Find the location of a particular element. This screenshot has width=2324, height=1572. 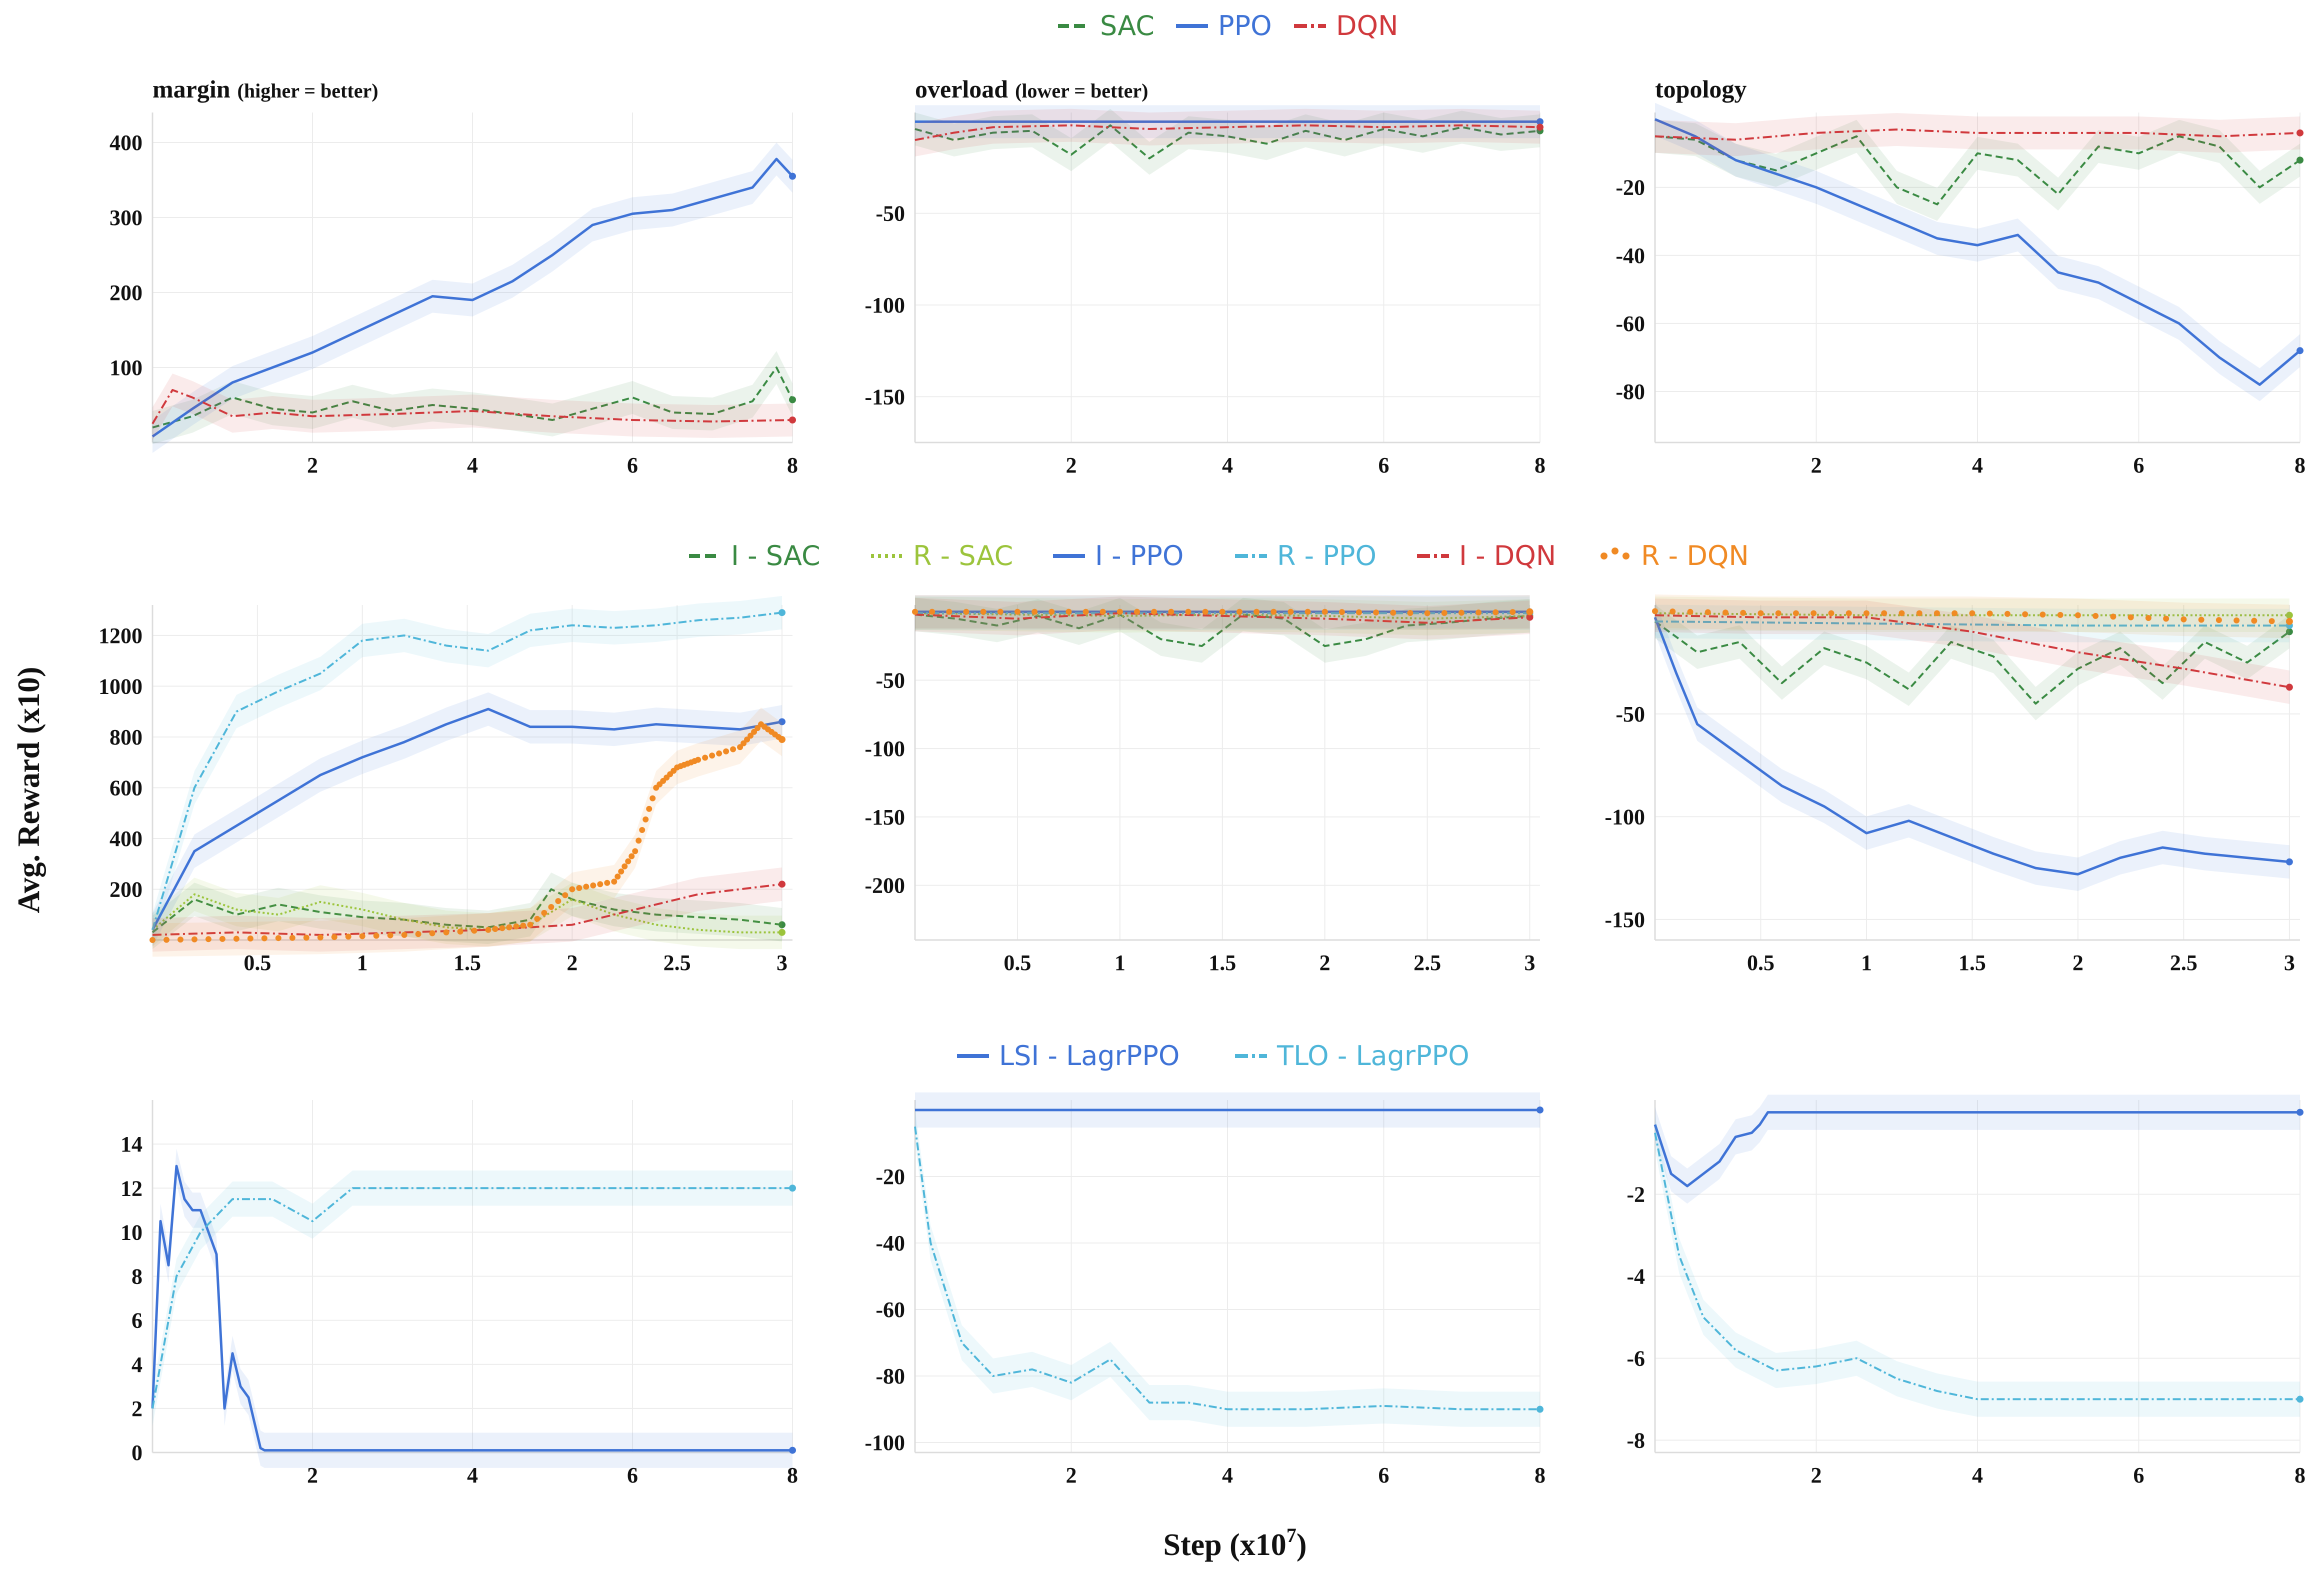

x-tick-label: 2 is located at coordinates (2078, 962).